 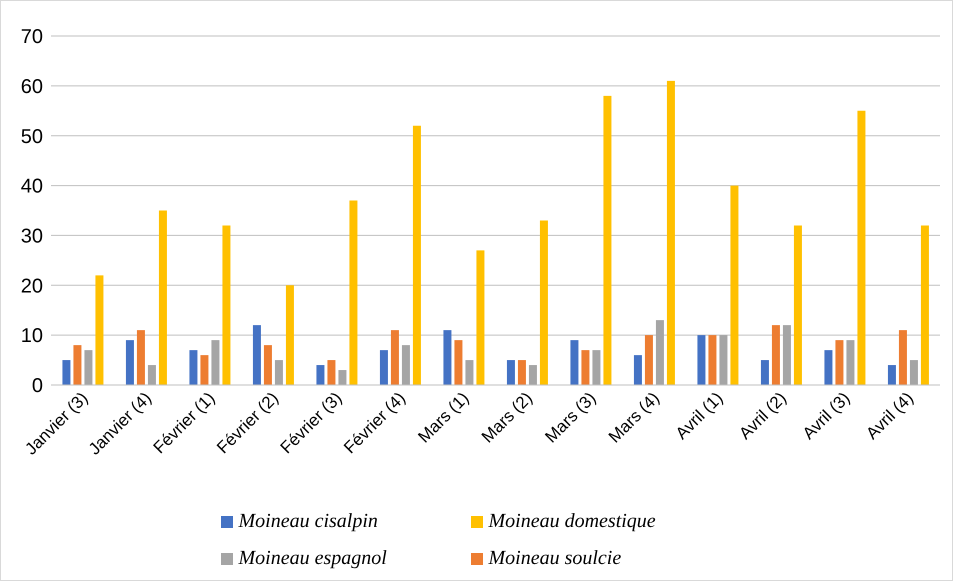 I want to click on legend-label: Moineau espagnol, so click(x=312, y=558).